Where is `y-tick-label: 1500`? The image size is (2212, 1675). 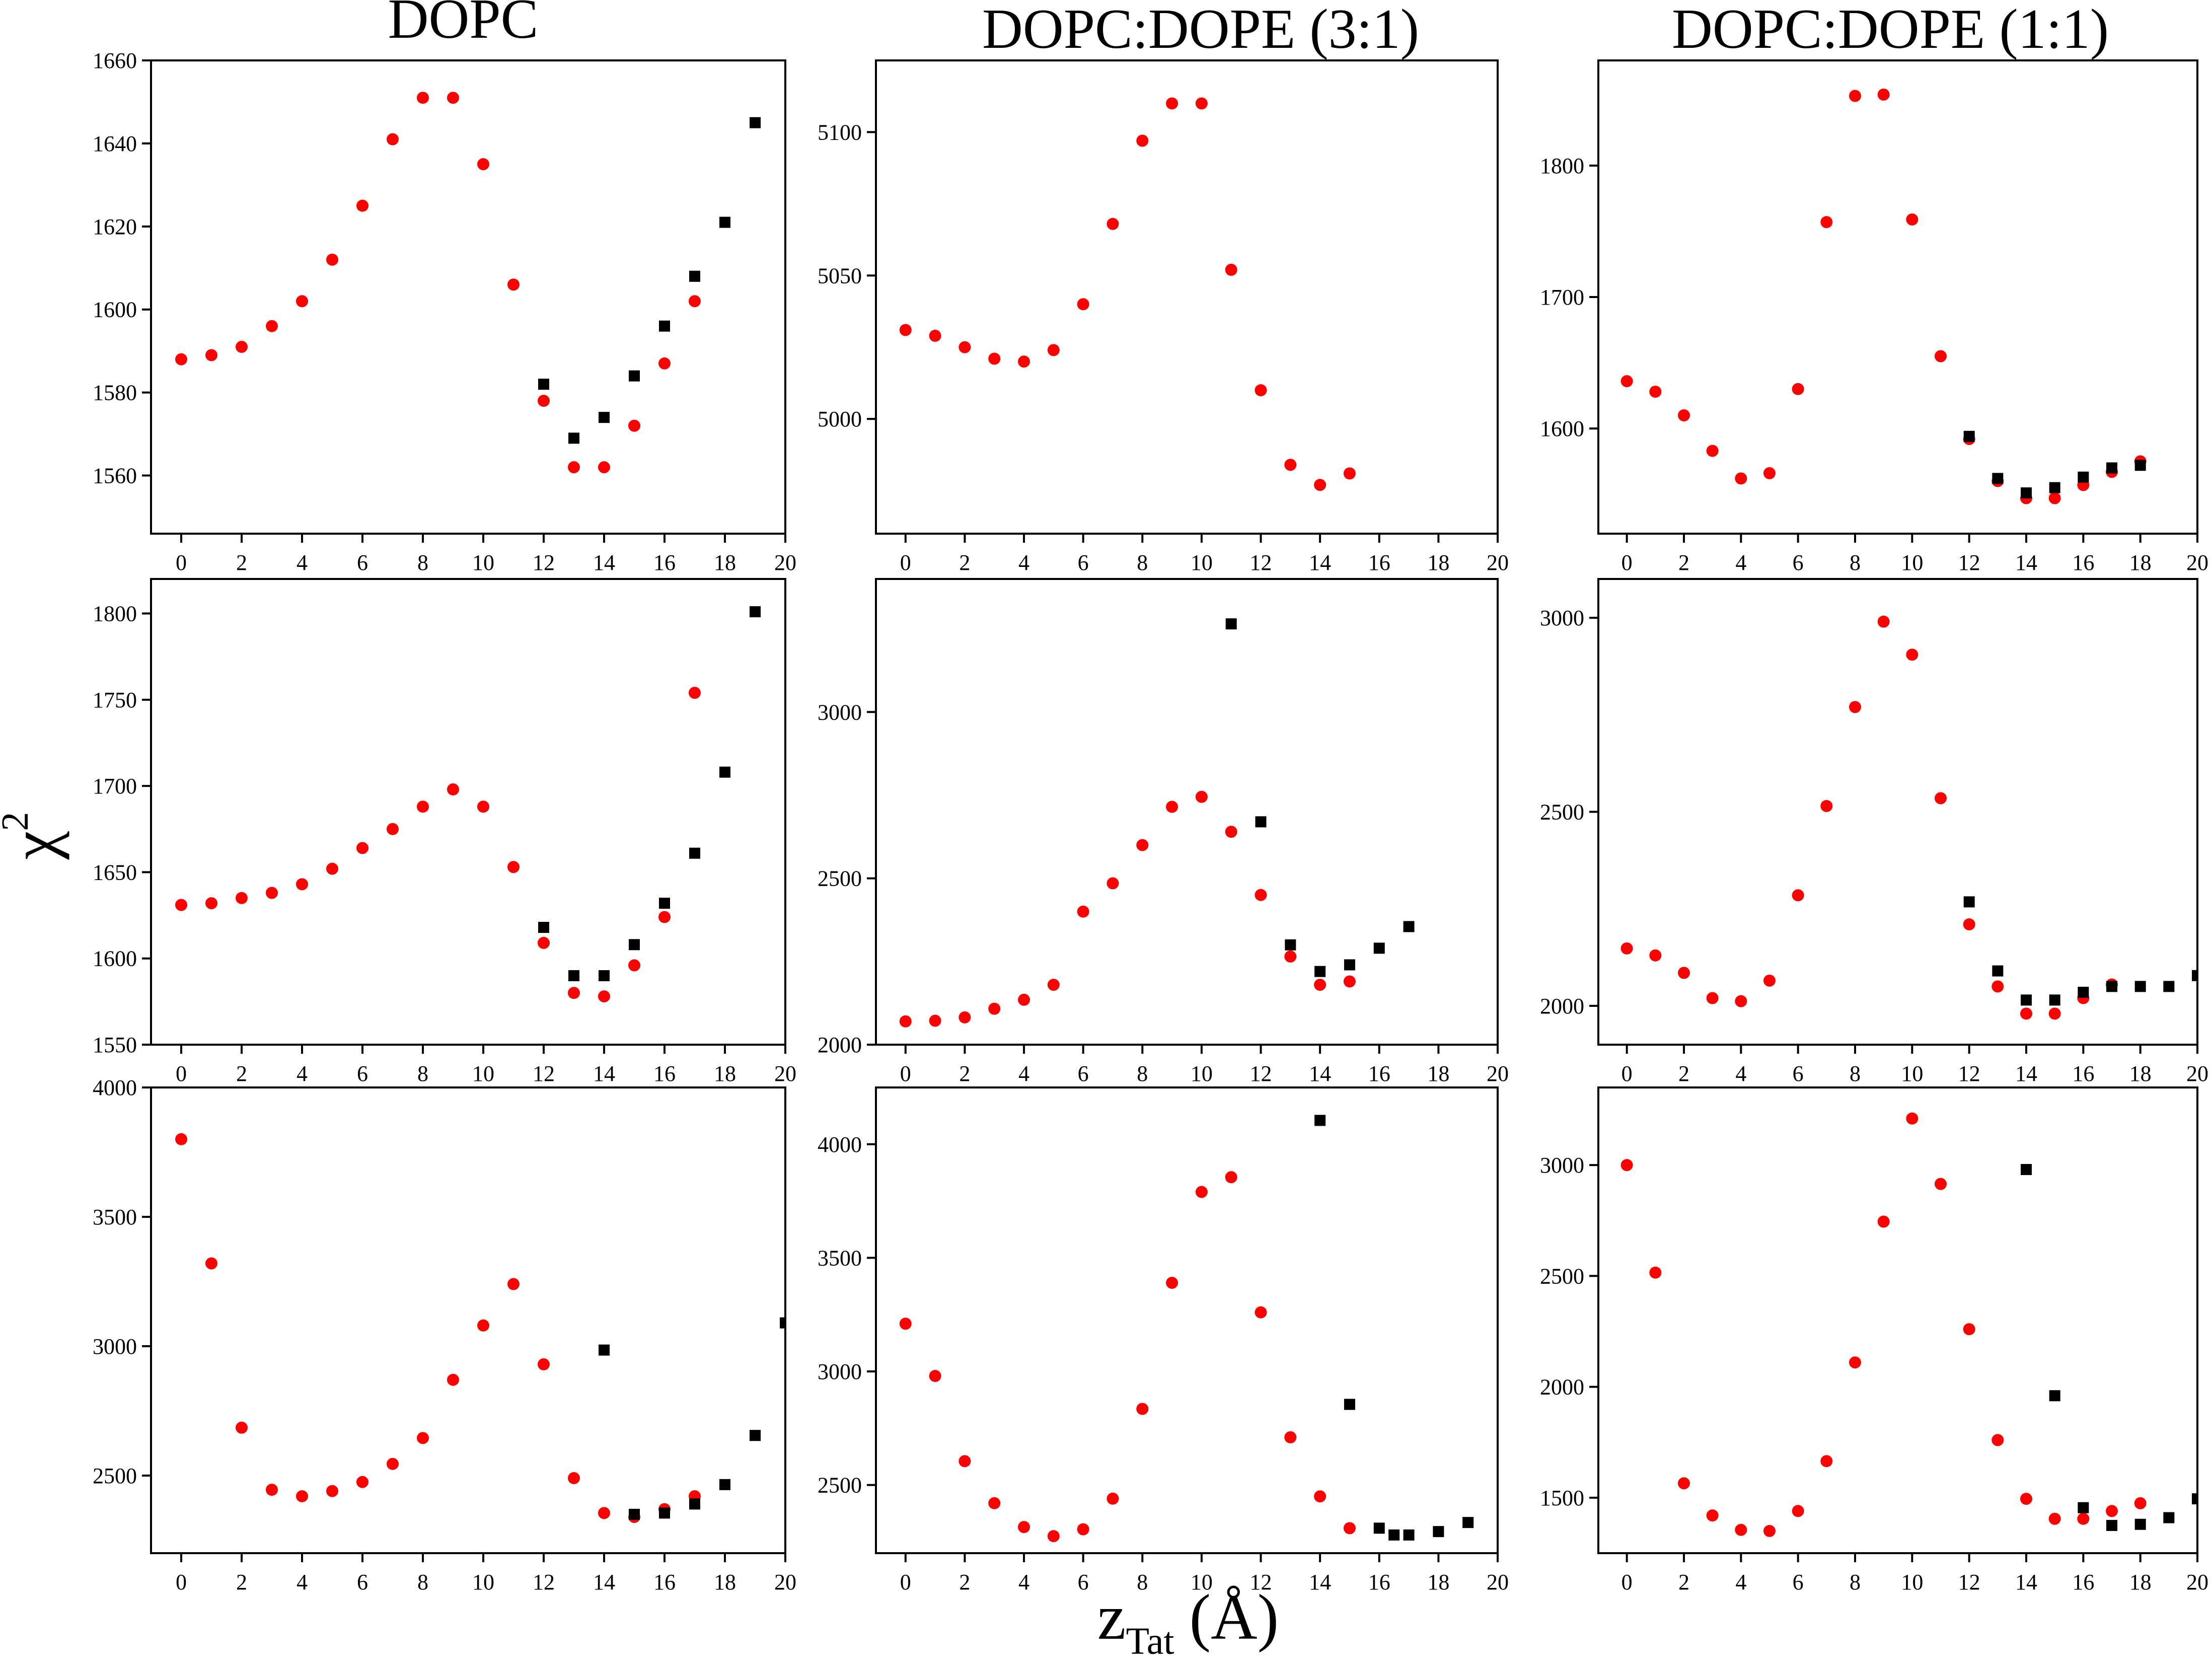
y-tick-label: 1500 is located at coordinates (1562, 1498).